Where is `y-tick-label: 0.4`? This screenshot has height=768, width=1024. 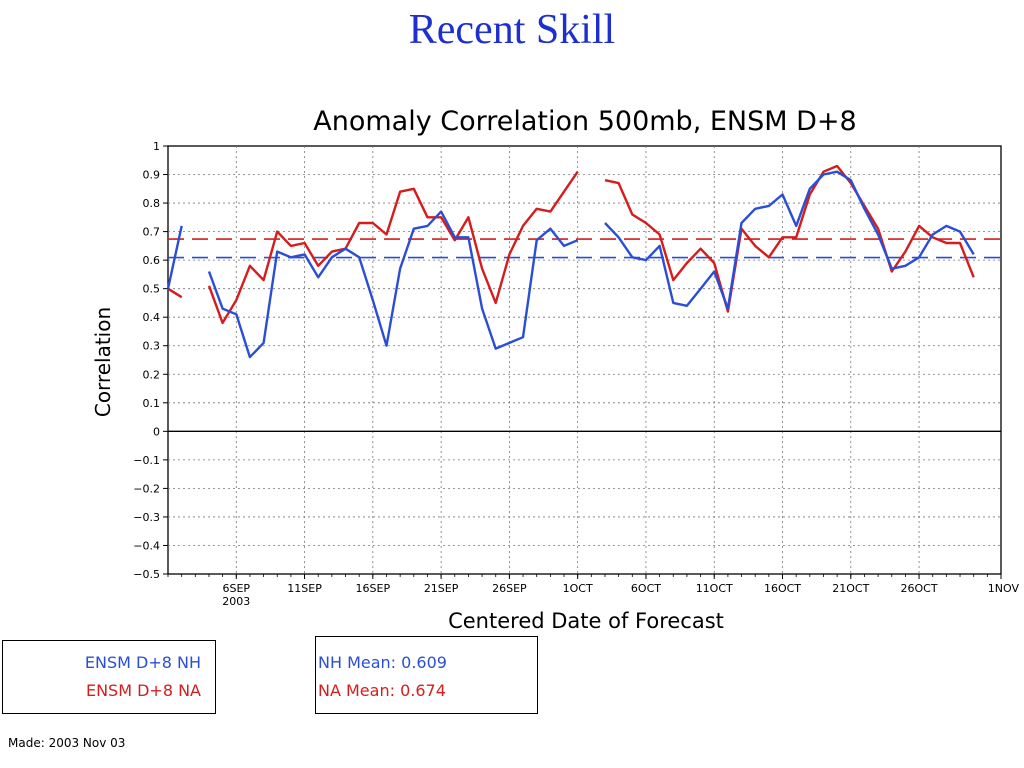 y-tick-label: 0.4 is located at coordinates (152, 317).